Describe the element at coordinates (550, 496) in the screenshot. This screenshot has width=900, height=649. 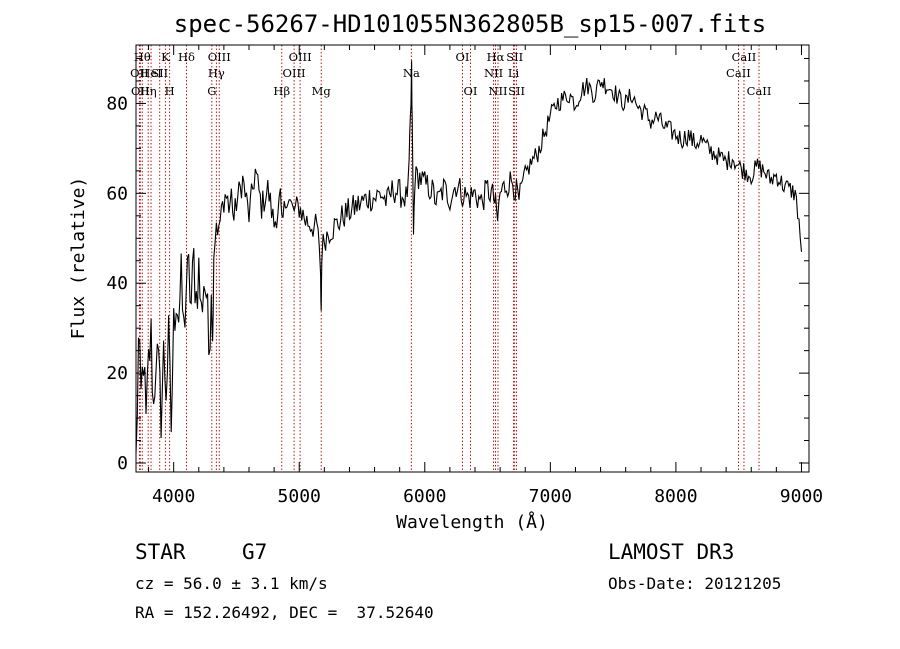
I see `x-tick-label: 7000` at that location.